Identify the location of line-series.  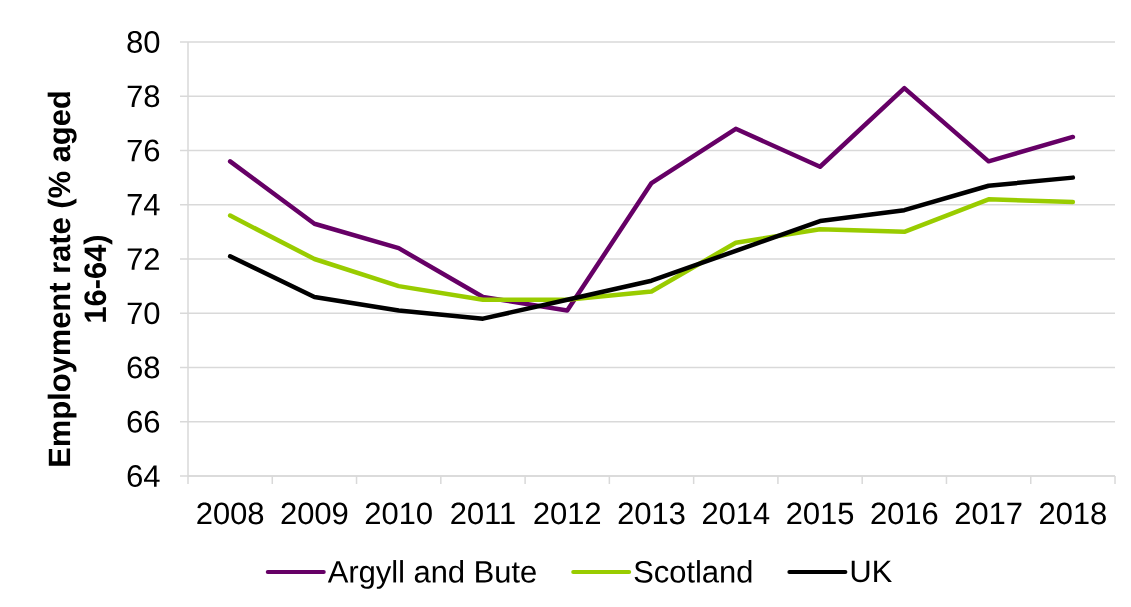
(651, 249).